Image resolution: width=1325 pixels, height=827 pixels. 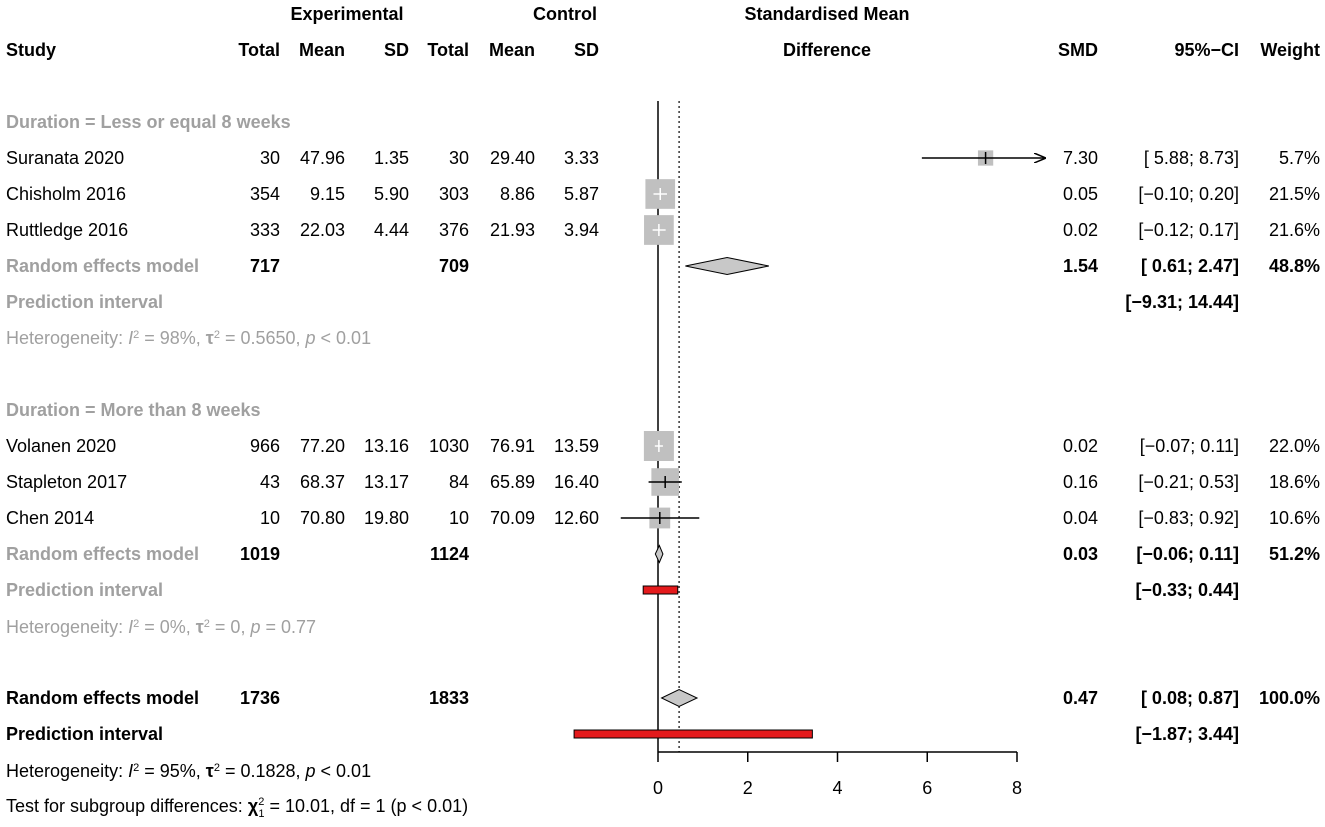 I want to click on exp-mean: 68.37, so click(x=322, y=482).